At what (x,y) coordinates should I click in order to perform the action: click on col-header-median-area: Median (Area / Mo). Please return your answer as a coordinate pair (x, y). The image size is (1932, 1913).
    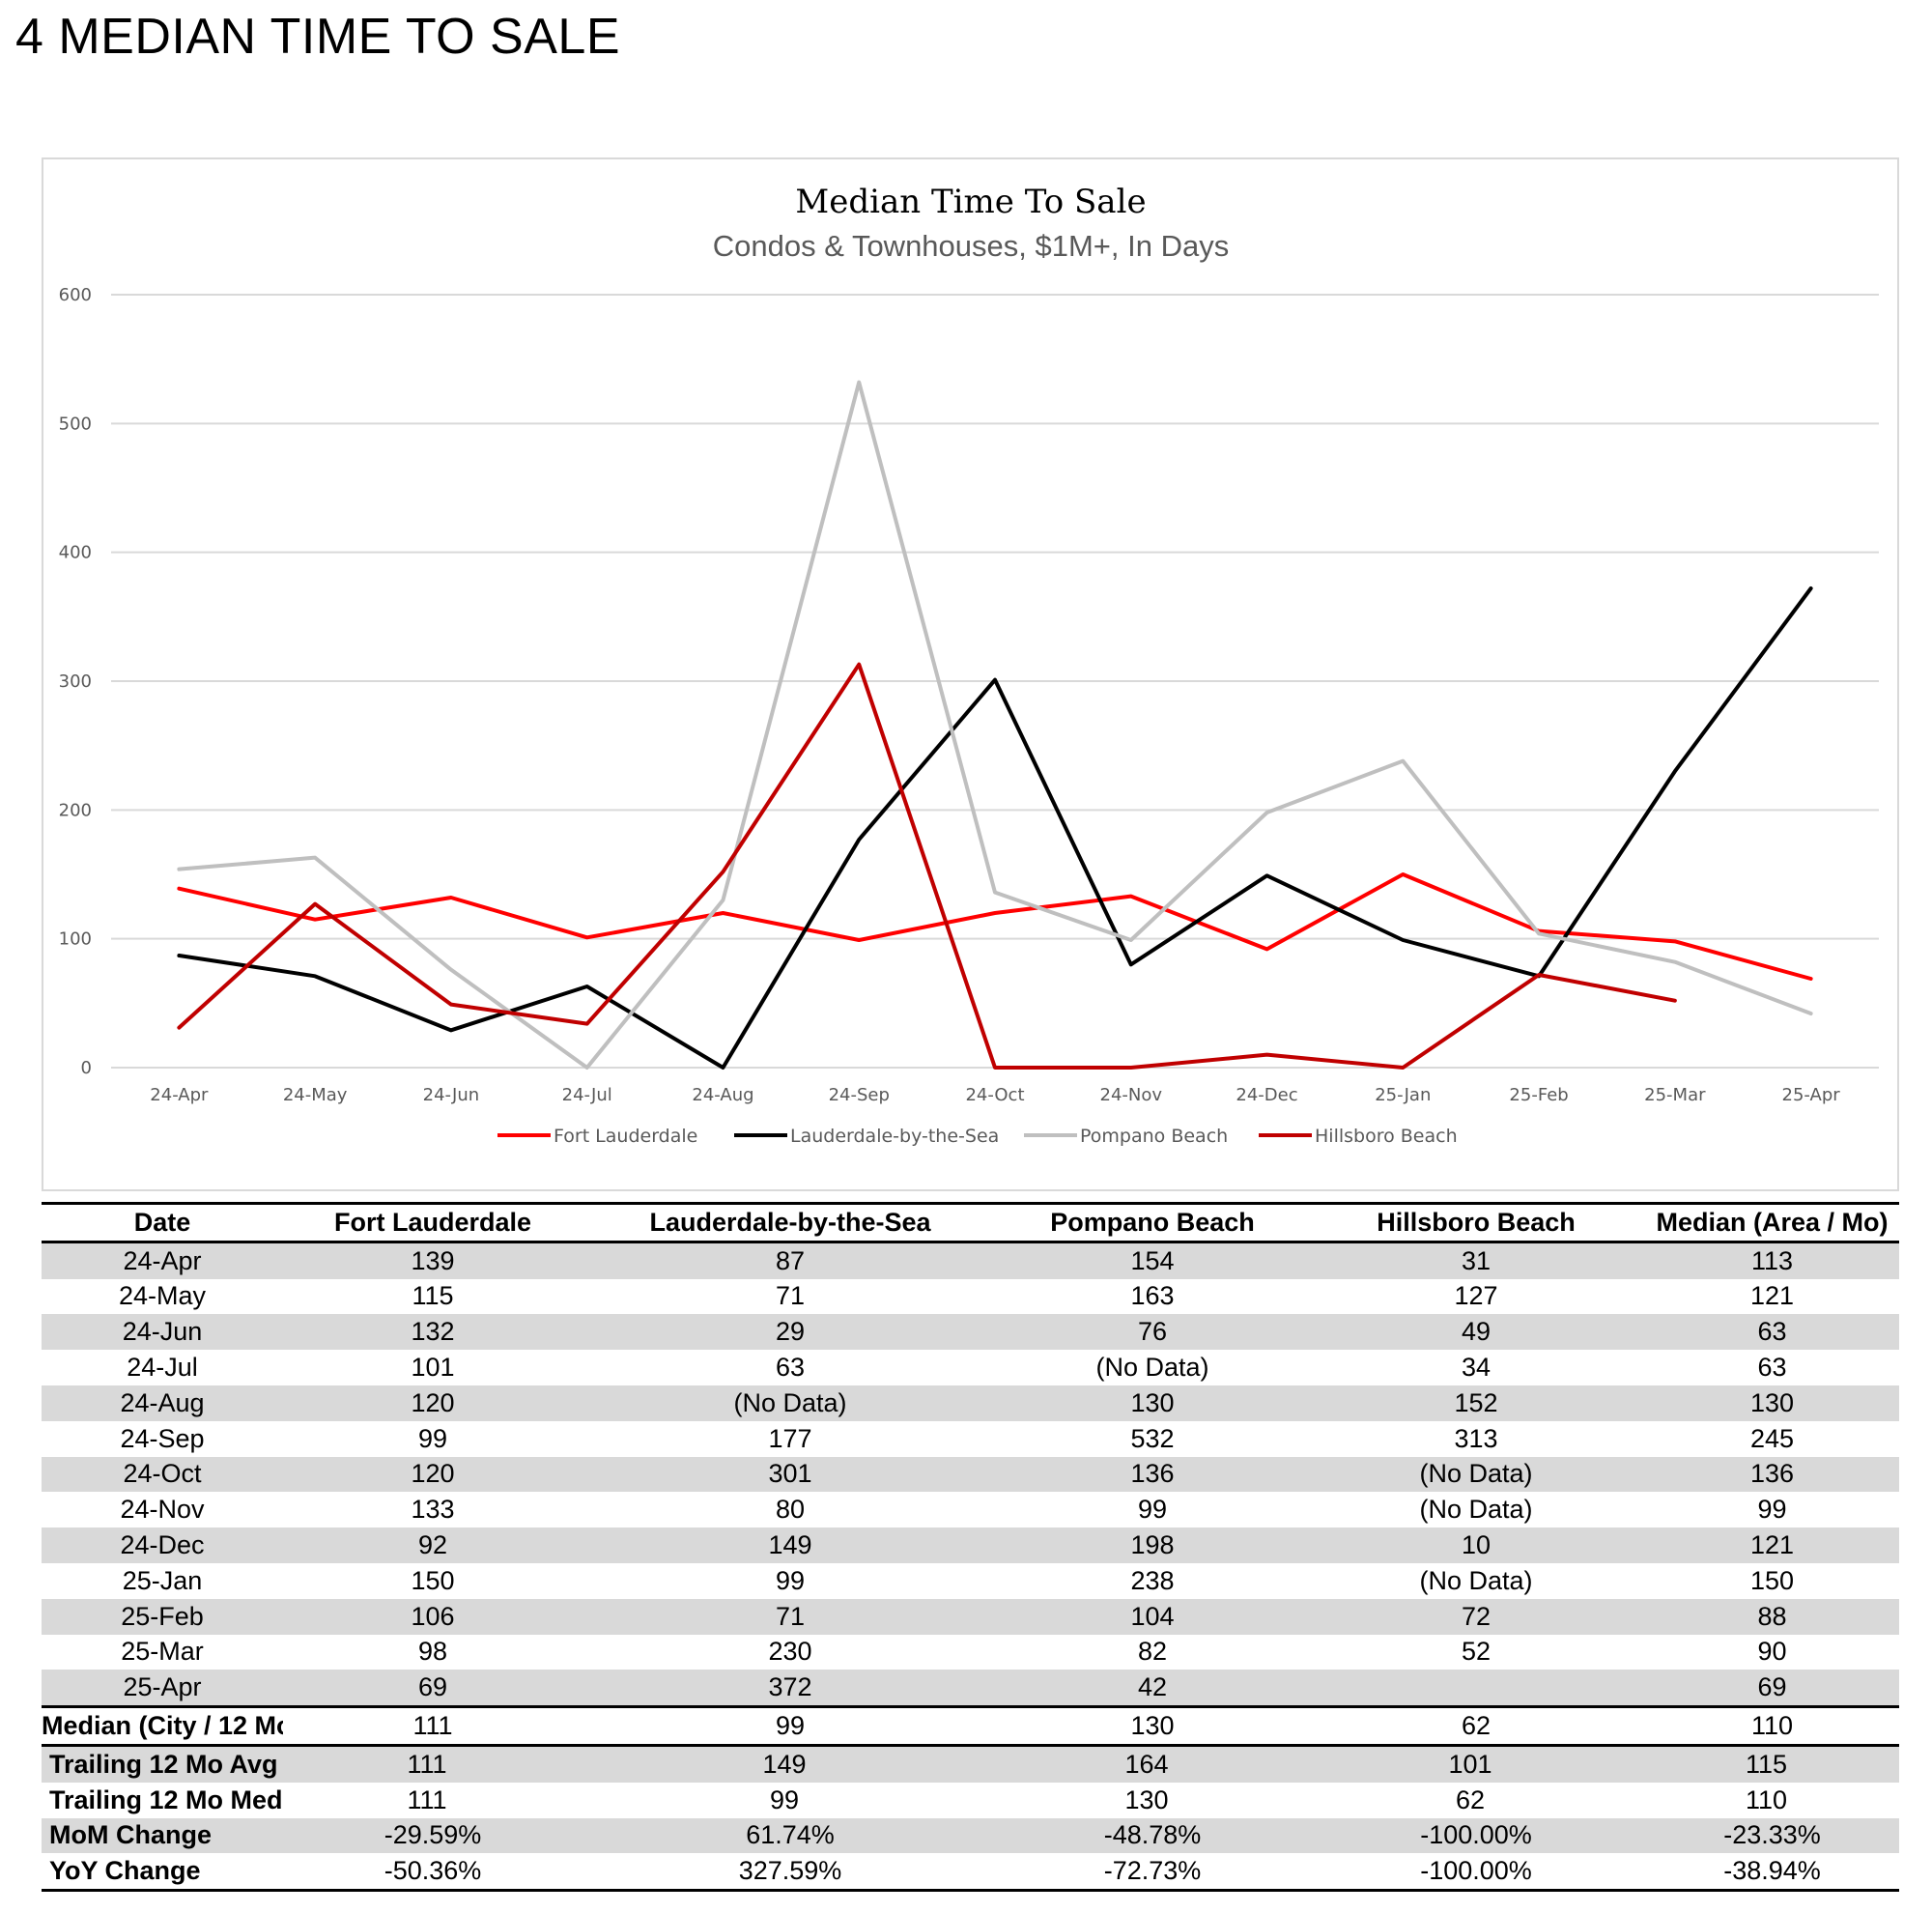
    Looking at the image, I should click on (1772, 1222).